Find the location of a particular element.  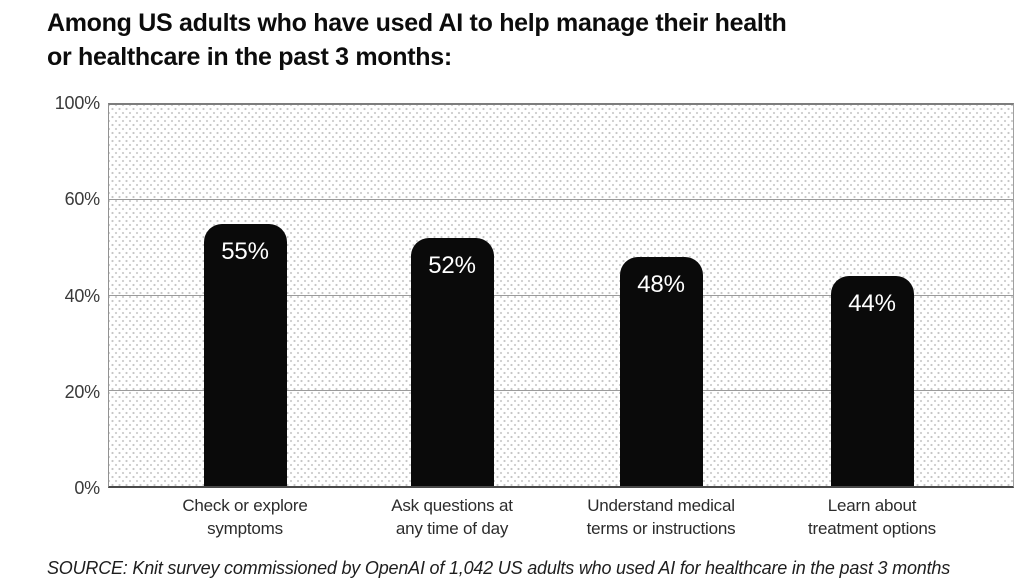

category-label-line-2: any time of day is located at coordinates (452, 528).